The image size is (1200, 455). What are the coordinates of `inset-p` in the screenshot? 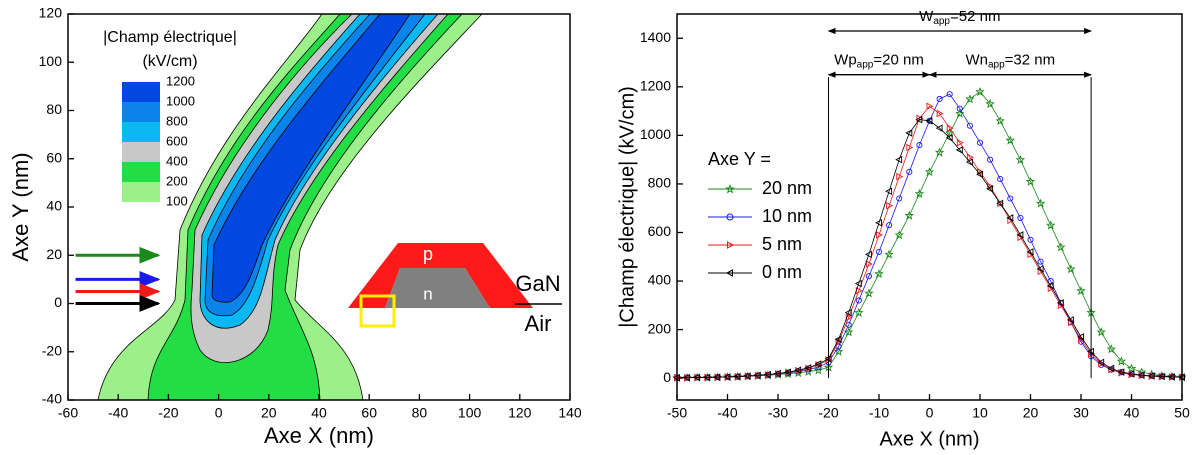 It's located at (440, 275).